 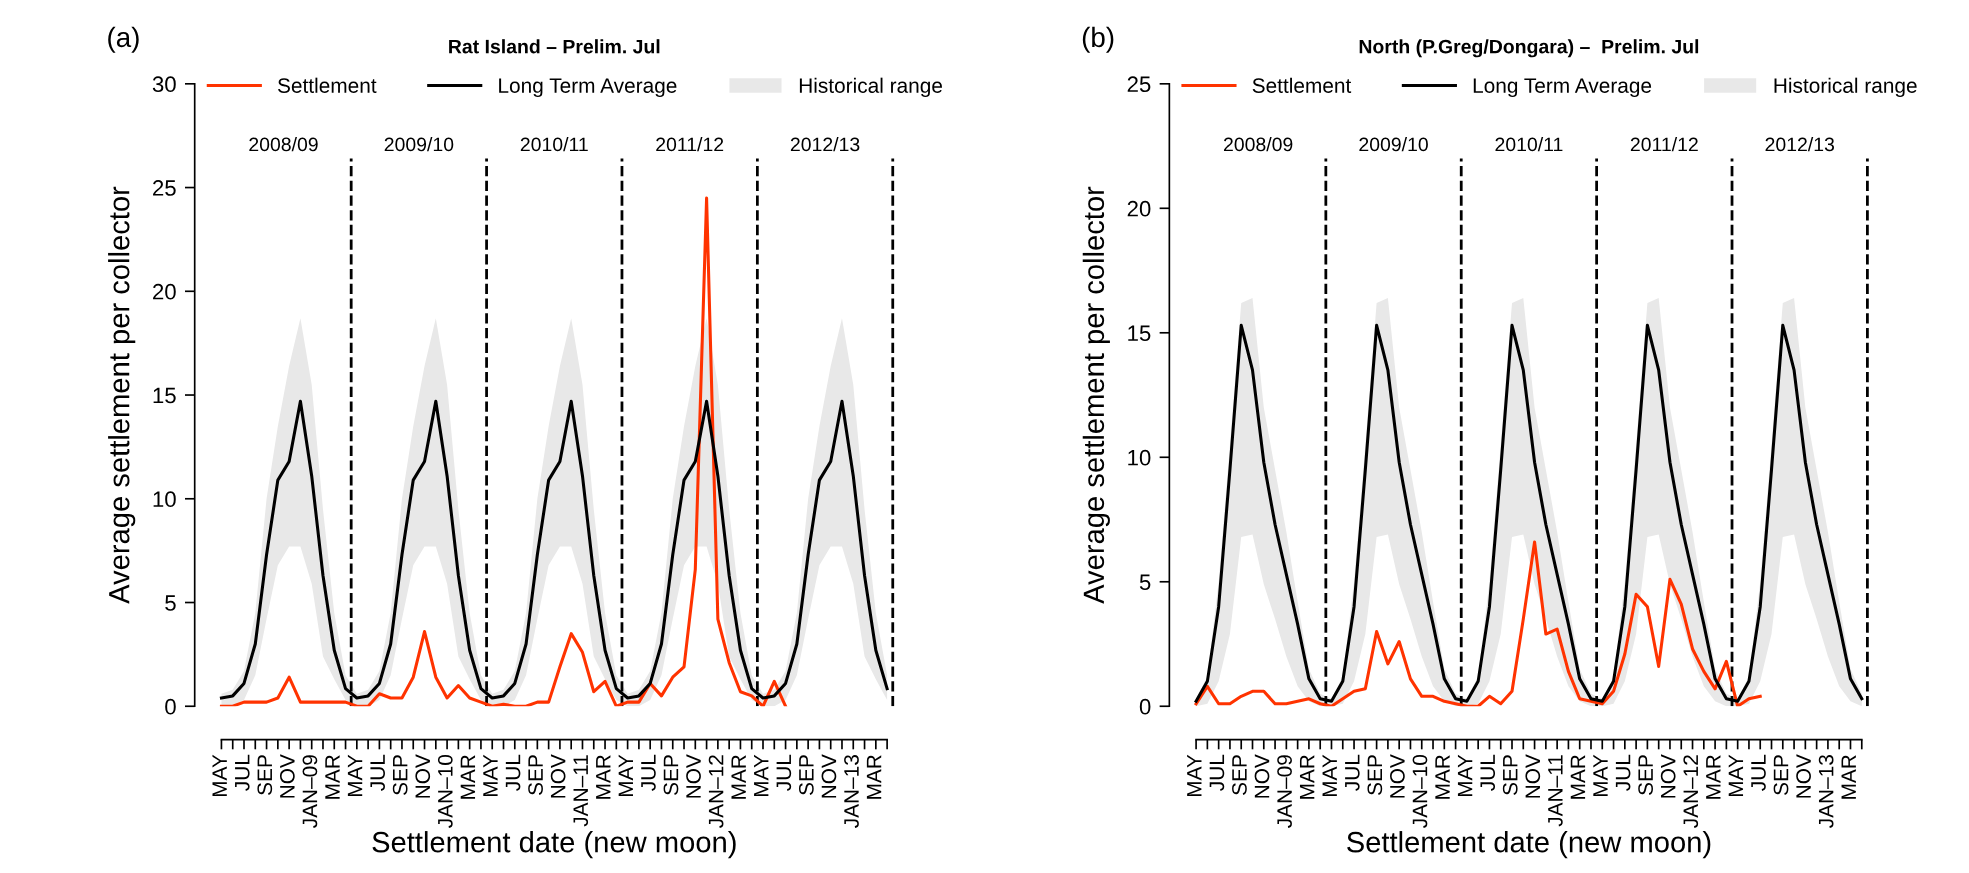 What do you see at coordinates (1098, 39) in the screenshot?
I see `text: (b)` at bounding box center [1098, 39].